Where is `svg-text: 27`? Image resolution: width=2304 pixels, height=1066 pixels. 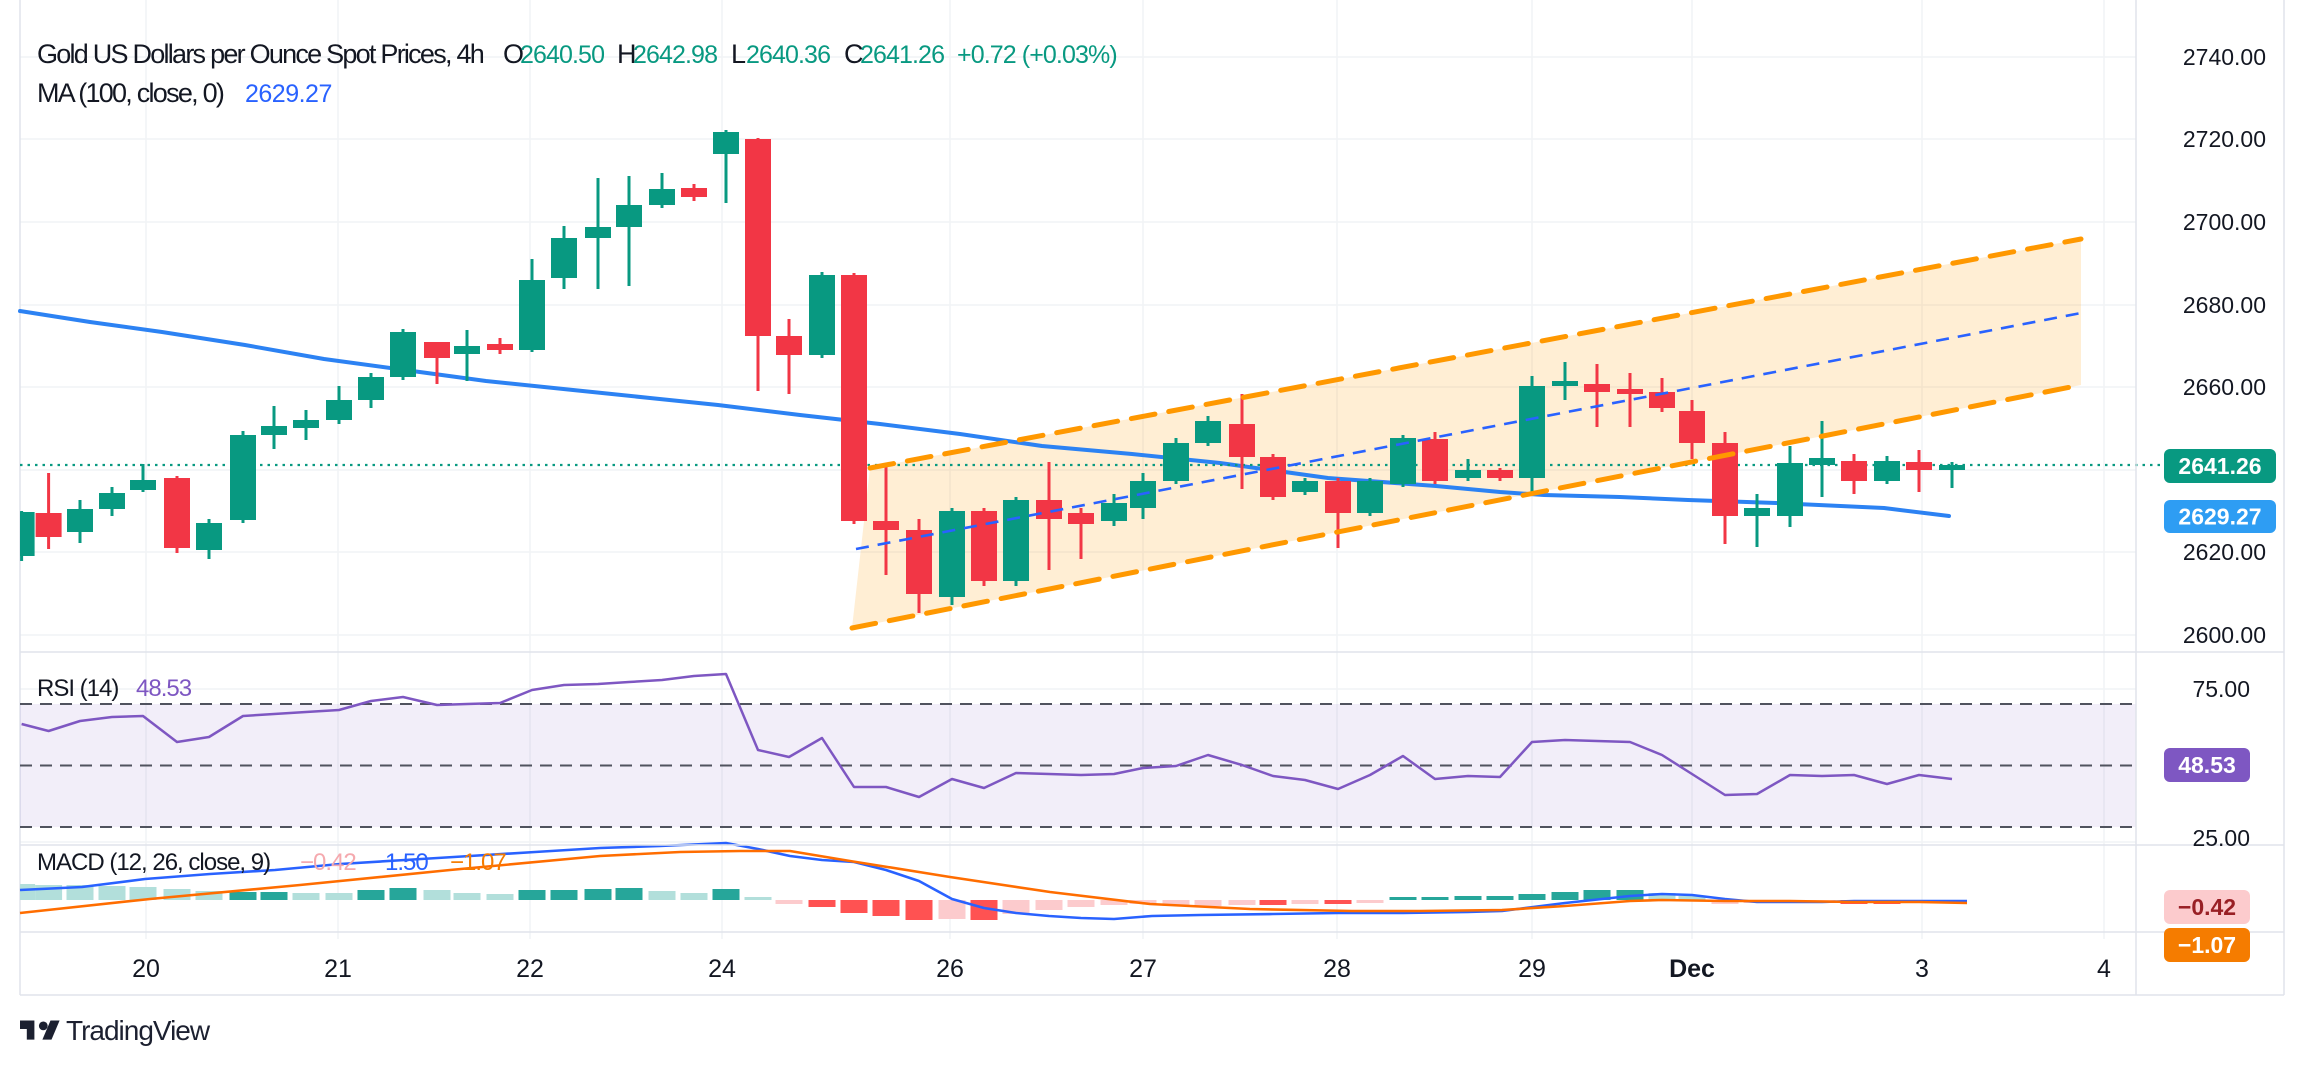 svg-text: 27 is located at coordinates (1143, 969).